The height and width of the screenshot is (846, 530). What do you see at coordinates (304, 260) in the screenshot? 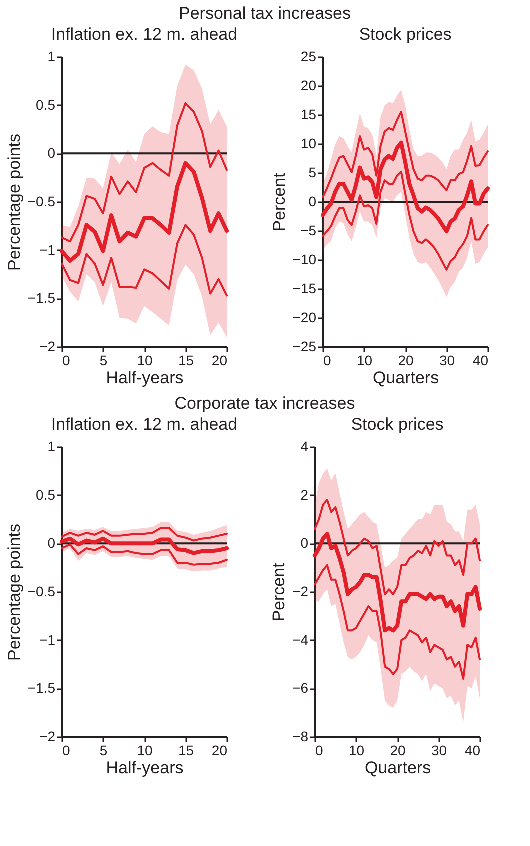
I see `y-tick-label: −10` at bounding box center [304, 260].